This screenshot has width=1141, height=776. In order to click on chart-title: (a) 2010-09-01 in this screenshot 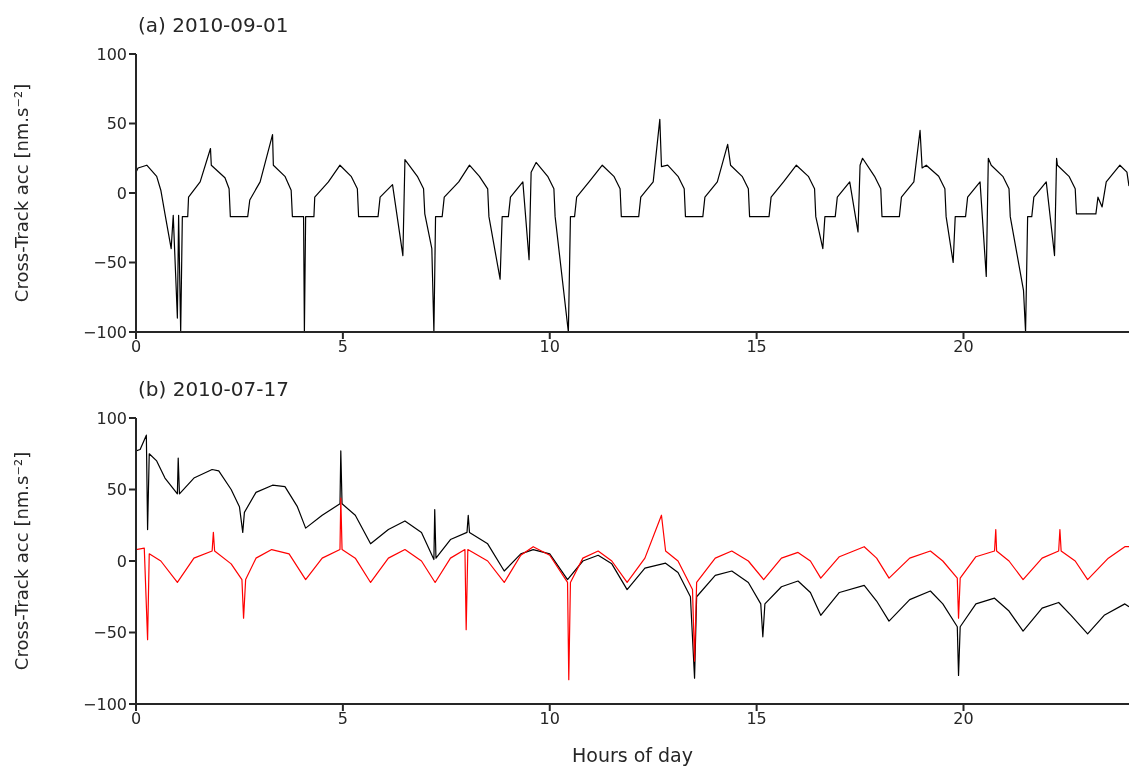, I will do `click(213, 25)`.